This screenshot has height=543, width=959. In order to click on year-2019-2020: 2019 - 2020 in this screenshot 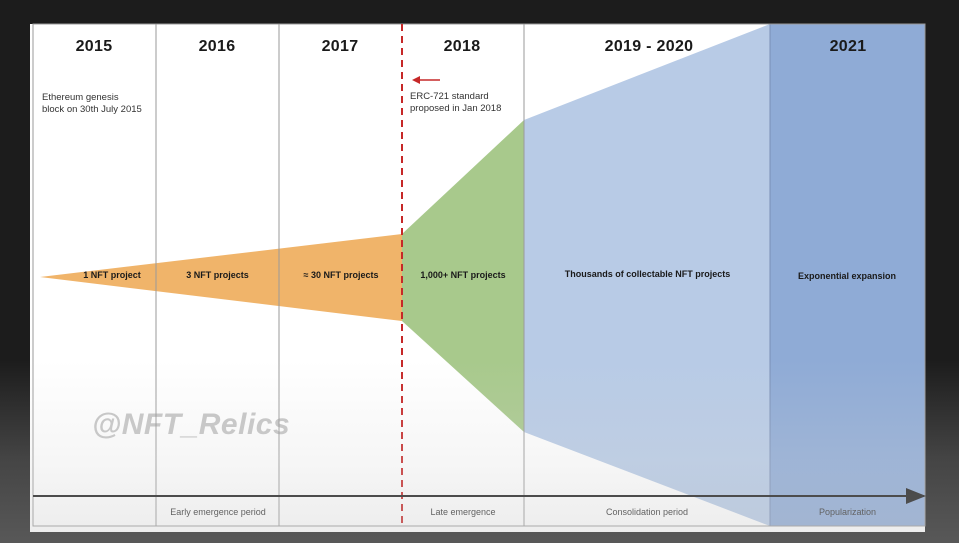, I will do `click(649, 46)`.